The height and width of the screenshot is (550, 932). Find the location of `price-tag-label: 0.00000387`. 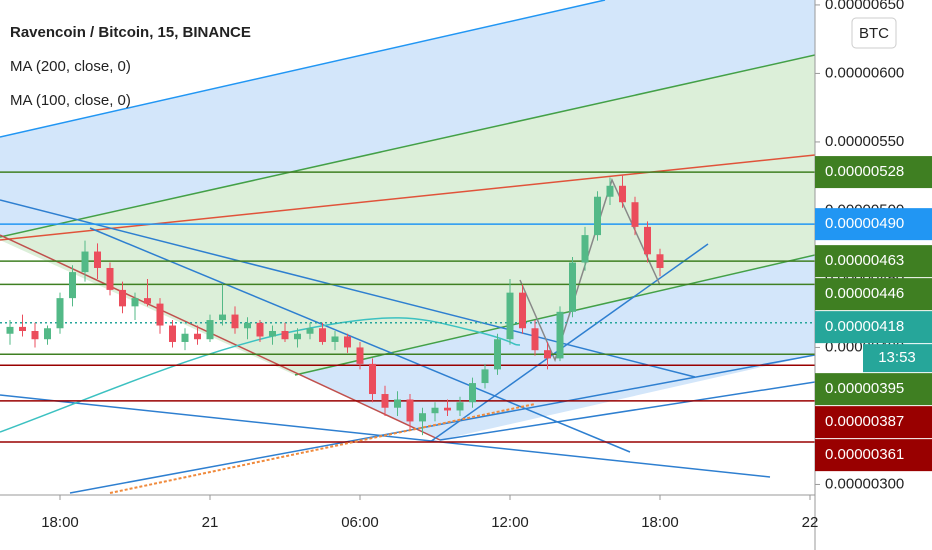

price-tag-label: 0.00000387 is located at coordinates (864, 421).